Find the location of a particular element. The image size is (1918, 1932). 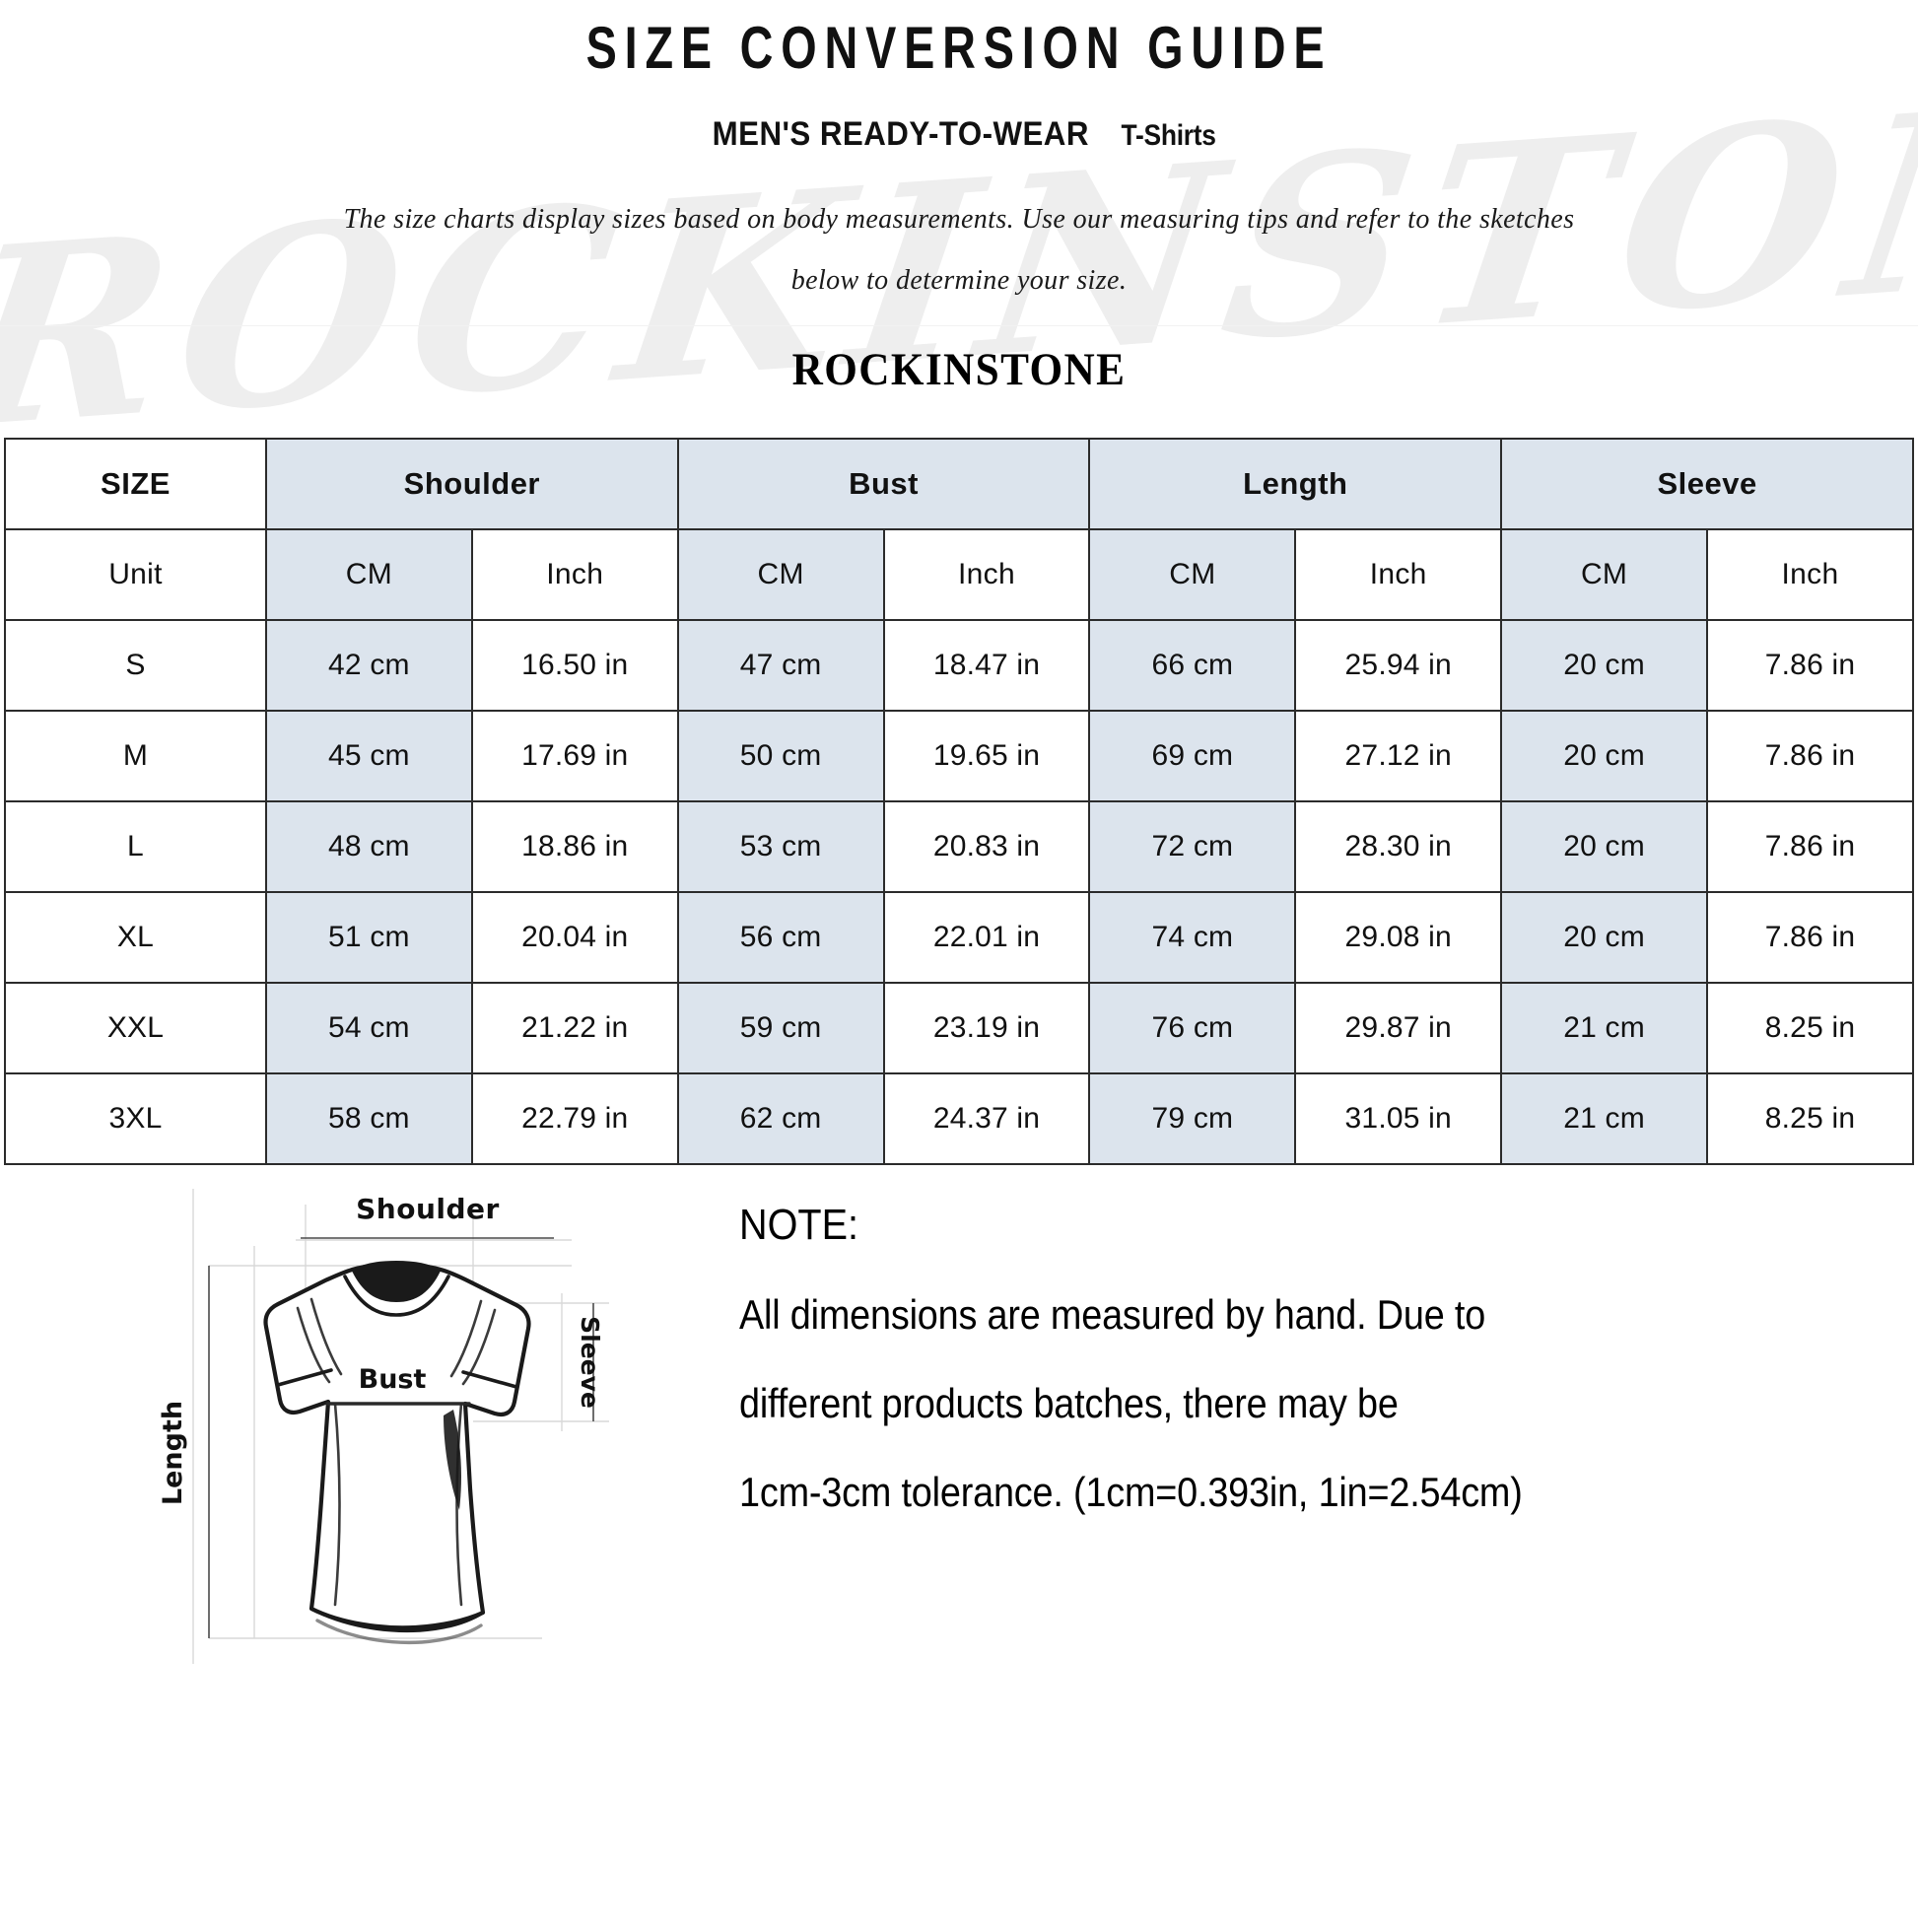

cell-shoulder-inch: 22.79 in is located at coordinates (574, 1118).